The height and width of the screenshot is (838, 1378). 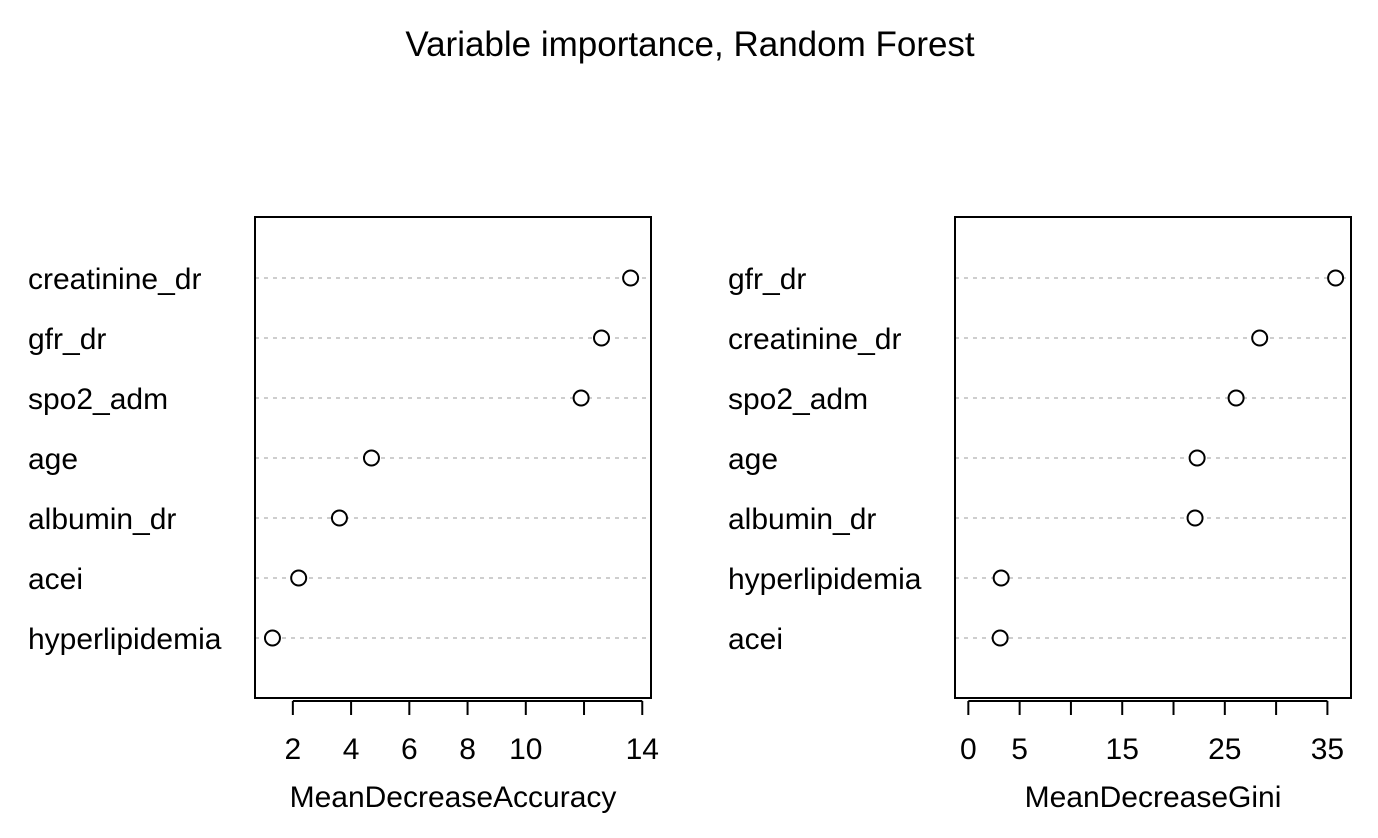 What do you see at coordinates (1019, 749) in the screenshot?
I see `x-tick-label-5: 5` at bounding box center [1019, 749].